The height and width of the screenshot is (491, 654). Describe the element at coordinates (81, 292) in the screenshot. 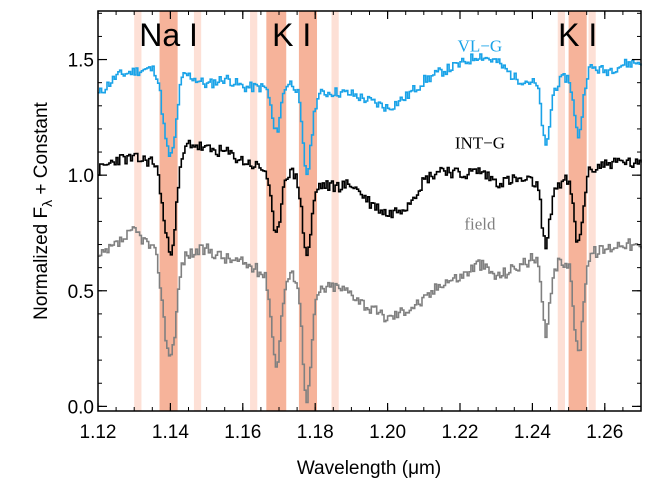

I see `y-tick-label: 0.5` at that location.